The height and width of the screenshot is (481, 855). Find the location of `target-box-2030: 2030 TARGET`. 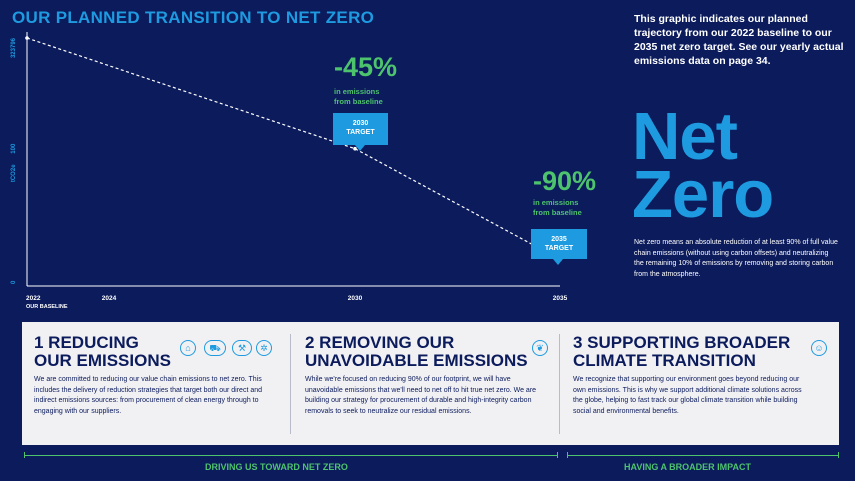

target-box-2030: 2030 TARGET is located at coordinates (360, 132).